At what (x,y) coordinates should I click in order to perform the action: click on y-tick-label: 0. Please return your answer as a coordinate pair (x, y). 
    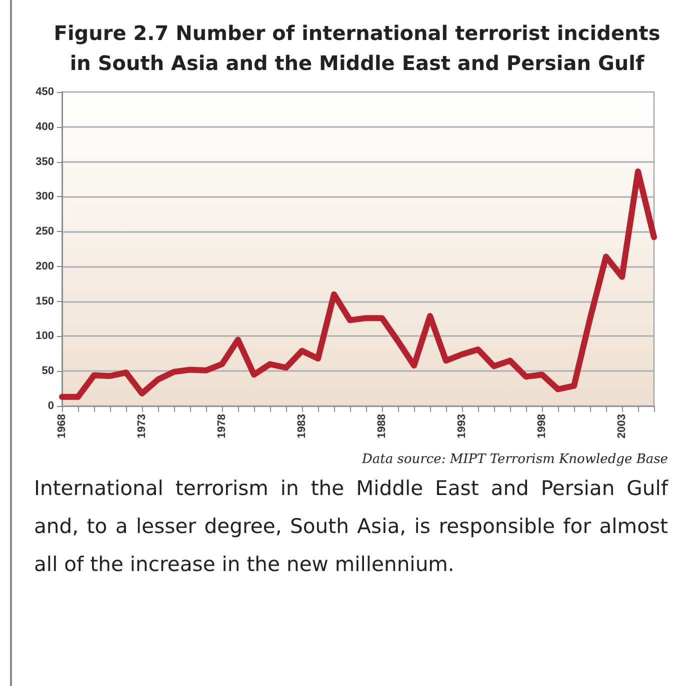
    Looking at the image, I should click on (51, 406).